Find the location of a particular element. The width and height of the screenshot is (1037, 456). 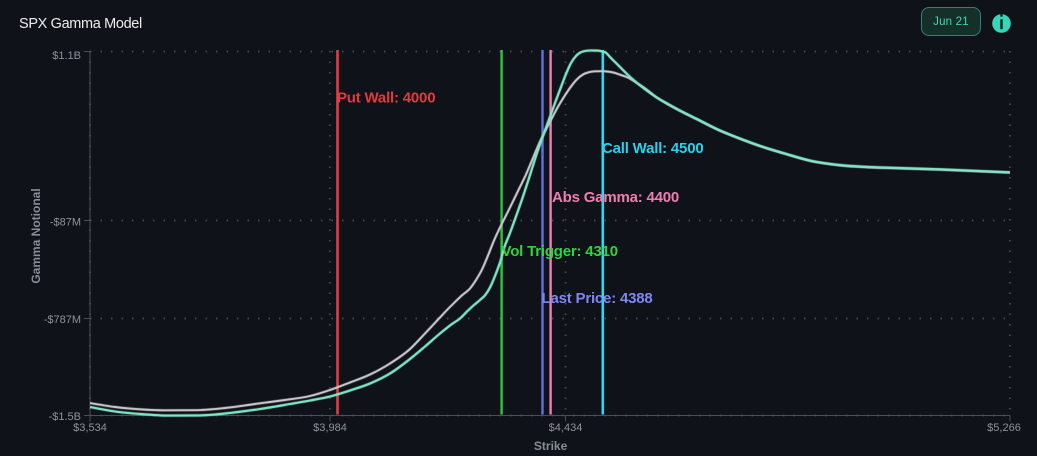

svg-text: Abs Gamma: 4400 is located at coordinates (615, 197).